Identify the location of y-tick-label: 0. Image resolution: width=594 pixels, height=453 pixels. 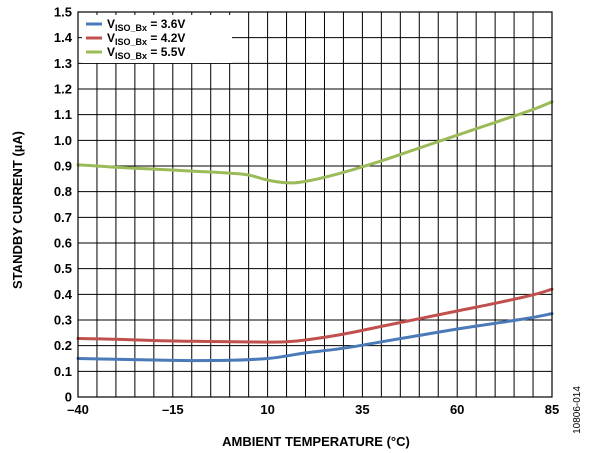
(68, 397).